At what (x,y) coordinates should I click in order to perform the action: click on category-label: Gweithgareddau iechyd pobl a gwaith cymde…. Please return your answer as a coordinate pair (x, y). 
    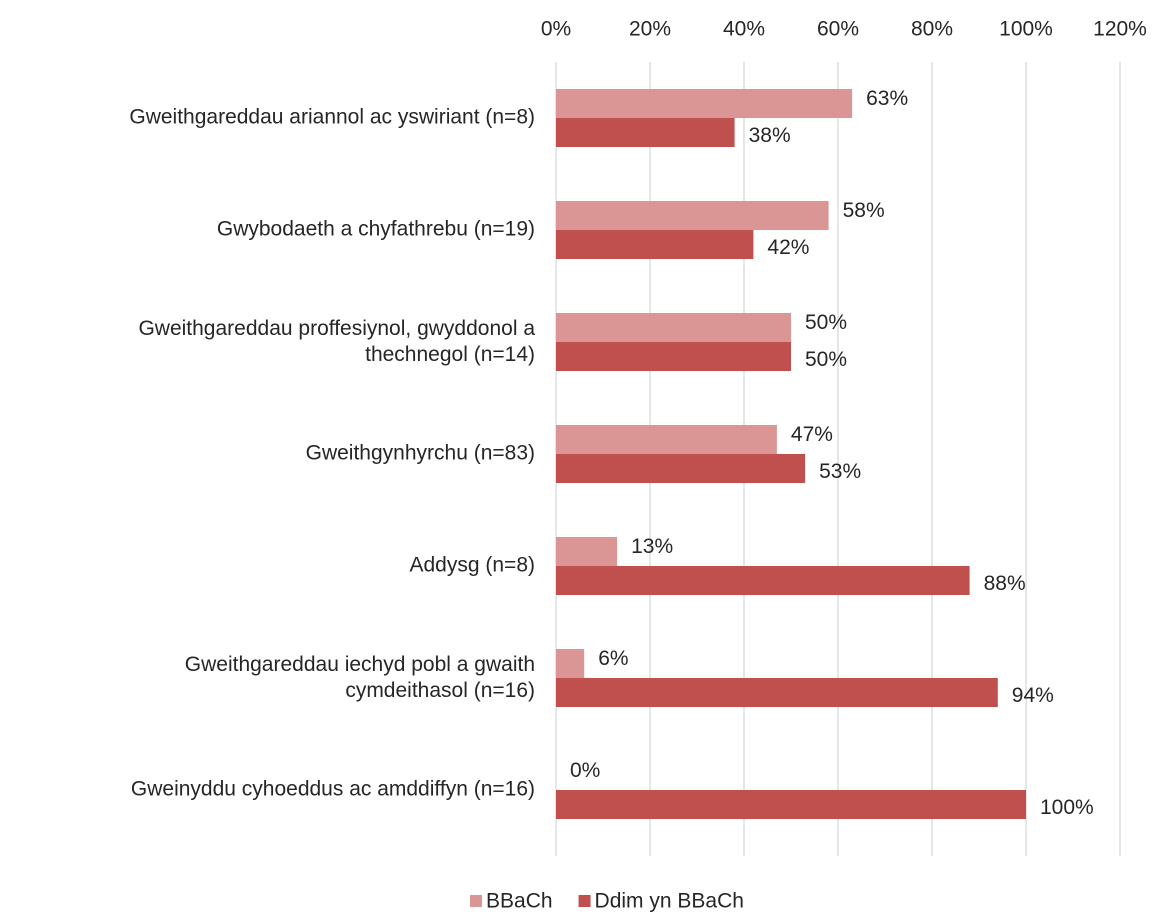
    Looking at the image, I should click on (360, 677).